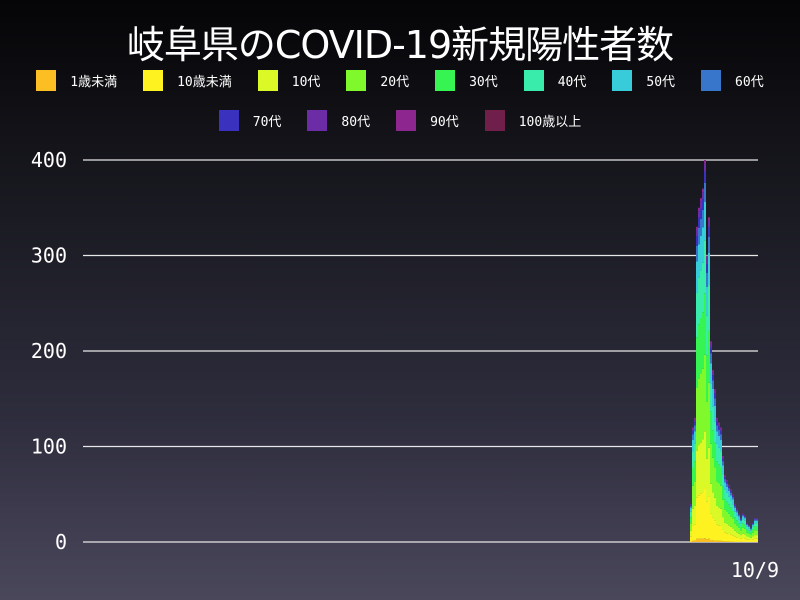  Describe the element at coordinates (749, 82) in the screenshot. I see `legend-label: 60代` at that location.